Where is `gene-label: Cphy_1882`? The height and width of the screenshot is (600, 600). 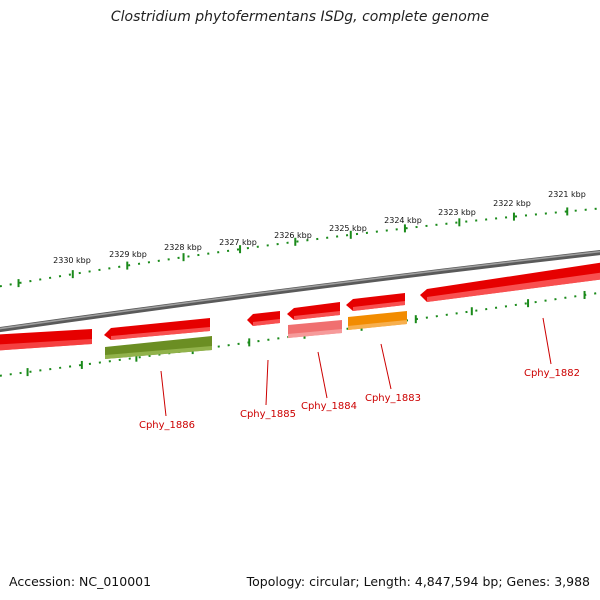 gene-label: Cphy_1882 is located at coordinates (552, 373).